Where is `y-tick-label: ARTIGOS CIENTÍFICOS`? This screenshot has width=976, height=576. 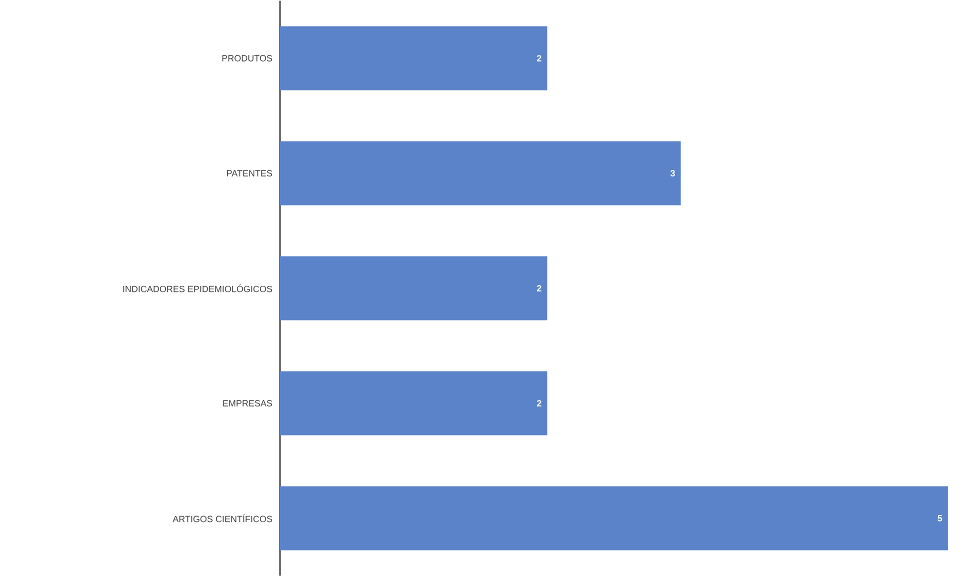 y-tick-label: ARTIGOS CIENTÍFICOS is located at coordinates (222, 518).